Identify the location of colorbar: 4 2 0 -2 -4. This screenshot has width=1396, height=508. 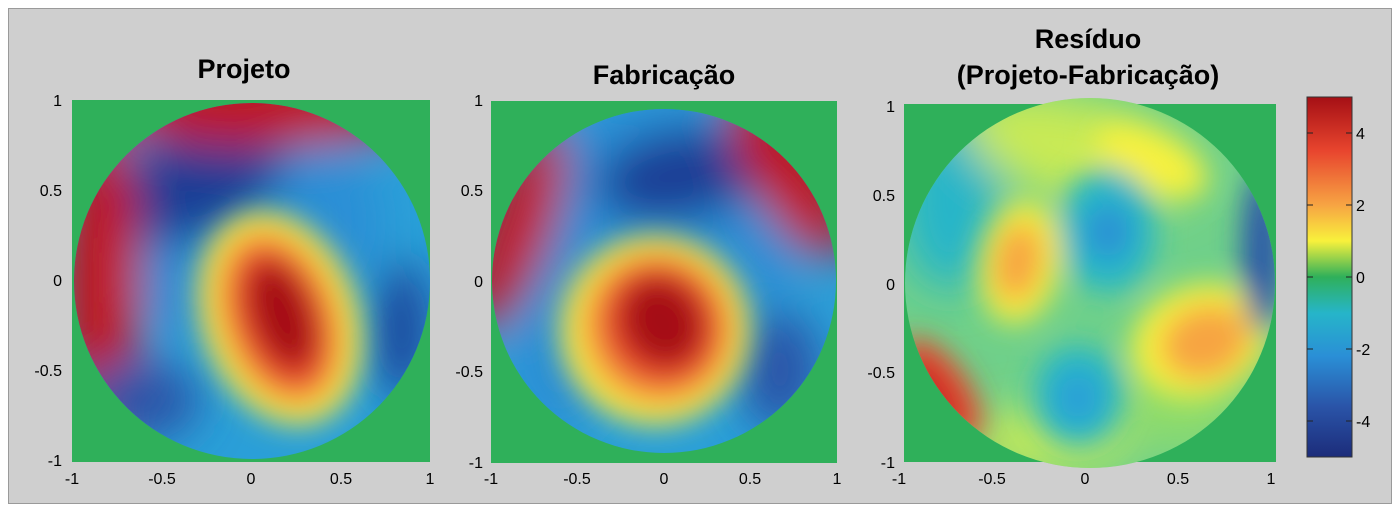
(1338, 277).